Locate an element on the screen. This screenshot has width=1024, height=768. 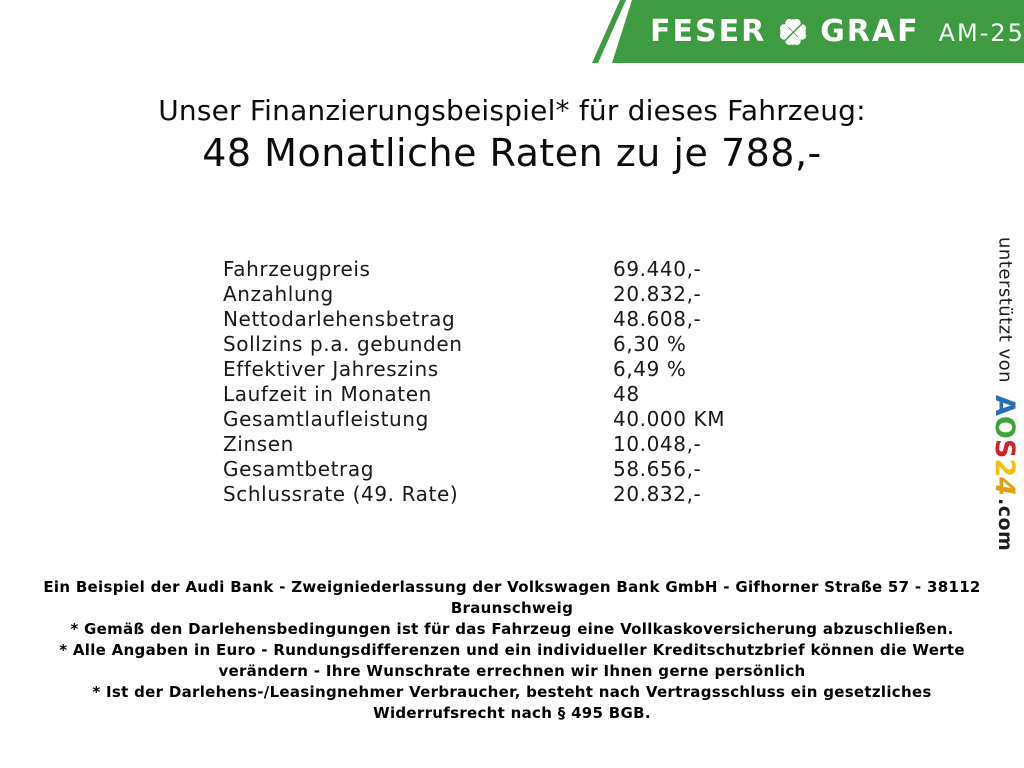
table-row: Effektiver Jahreszins 6,49 % is located at coordinates (523, 368).